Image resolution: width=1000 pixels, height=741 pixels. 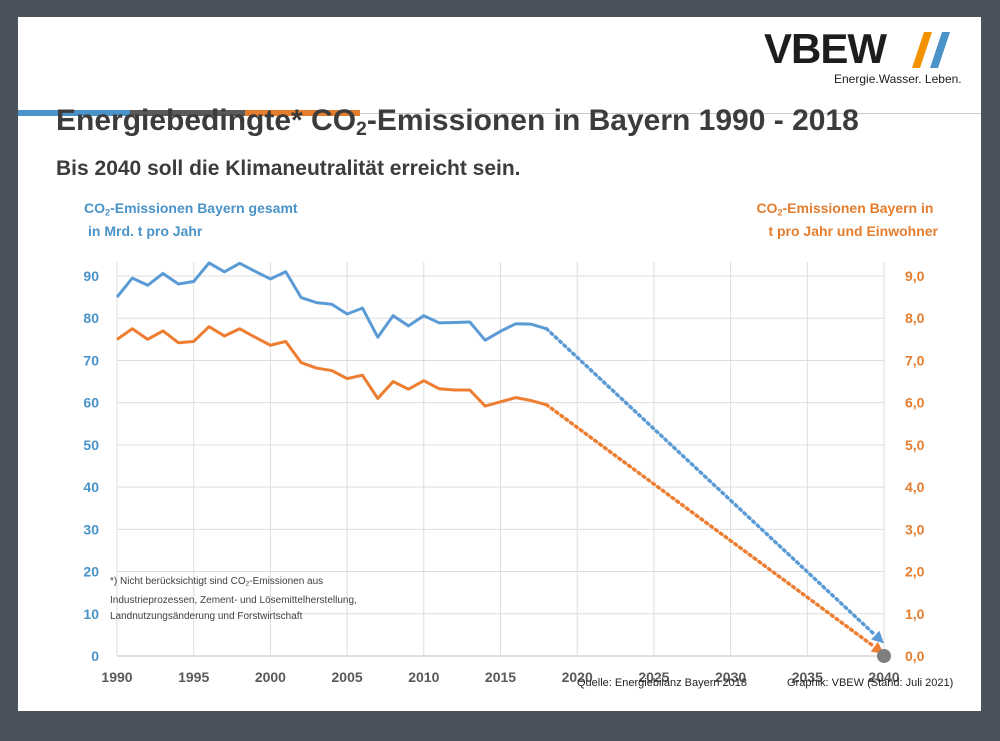 I want to click on logo-tagline: Energie.Wasser. Leben., so click(x=898, y=79).